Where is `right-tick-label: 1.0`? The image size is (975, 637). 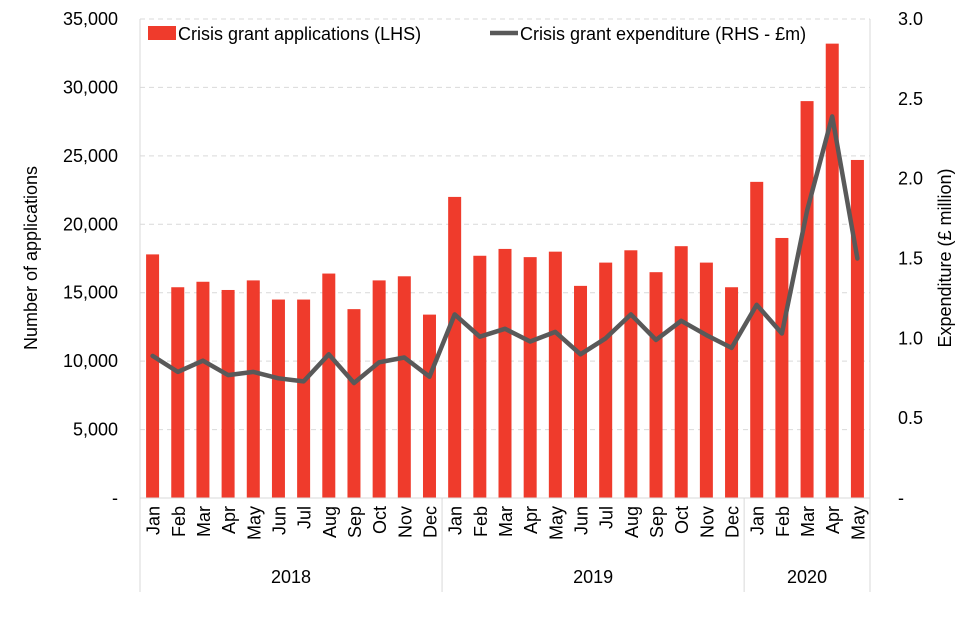
right-tick-label: 1.0 is located at coordinates (910, 338).